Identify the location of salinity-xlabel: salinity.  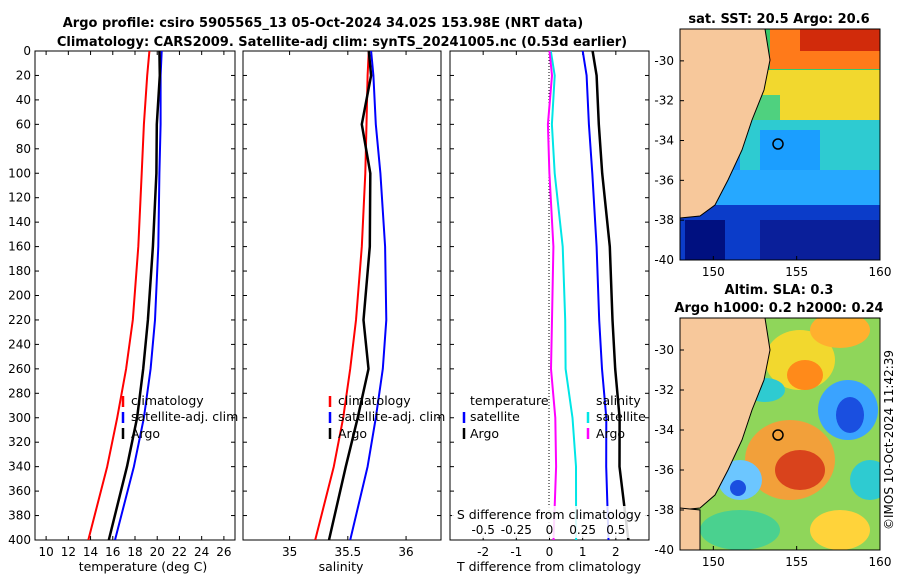
(341, 566).